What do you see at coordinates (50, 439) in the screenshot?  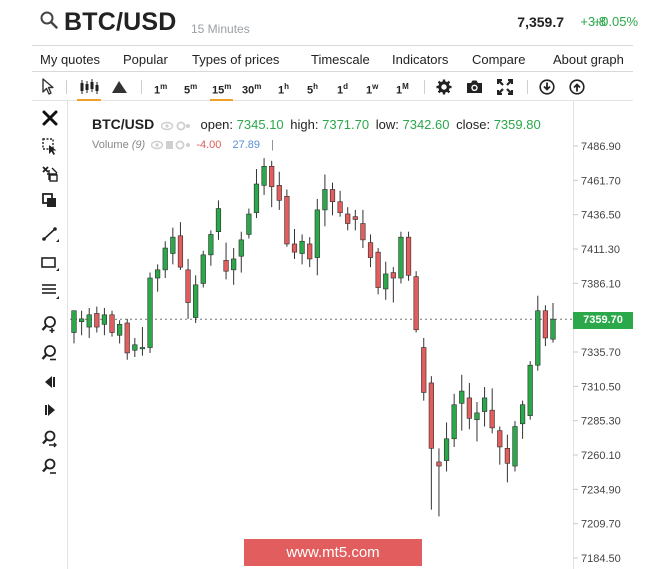 I see `zoom-fit-icon` at bounding box center [50, 439].